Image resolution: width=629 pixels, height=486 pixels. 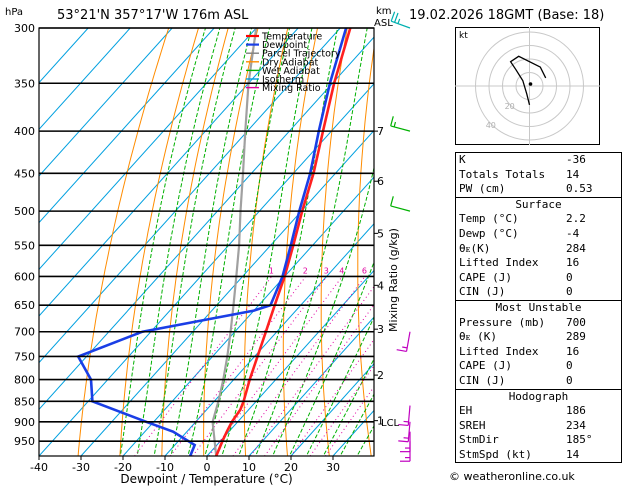 What do you see at coordinates (466, 411) in the screenshot?
I see `index-label: EH` at bounding box center [466, 411].